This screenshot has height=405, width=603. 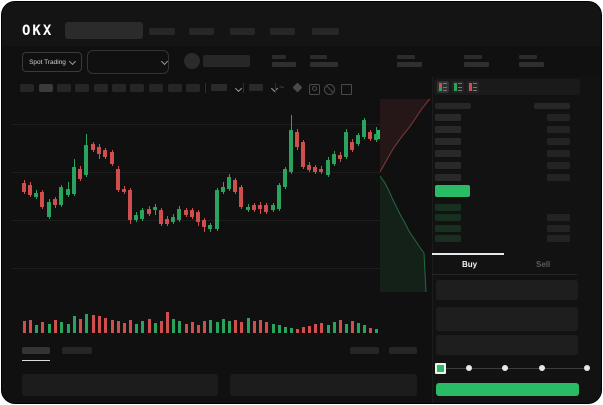 What do you see at coordinates (452, 191) in the screenshot?
I see `last-price-bar` at bounding box center [452, 191].